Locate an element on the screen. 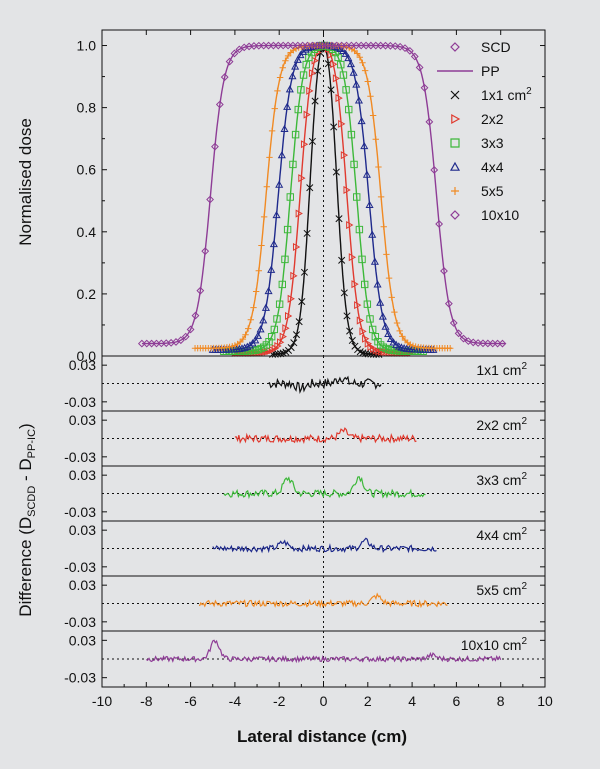 Image resolution: width=600 pixels, height=769 pixels. x-axis-label: Lateral distance (cm) is located at coordinates (322, 736).